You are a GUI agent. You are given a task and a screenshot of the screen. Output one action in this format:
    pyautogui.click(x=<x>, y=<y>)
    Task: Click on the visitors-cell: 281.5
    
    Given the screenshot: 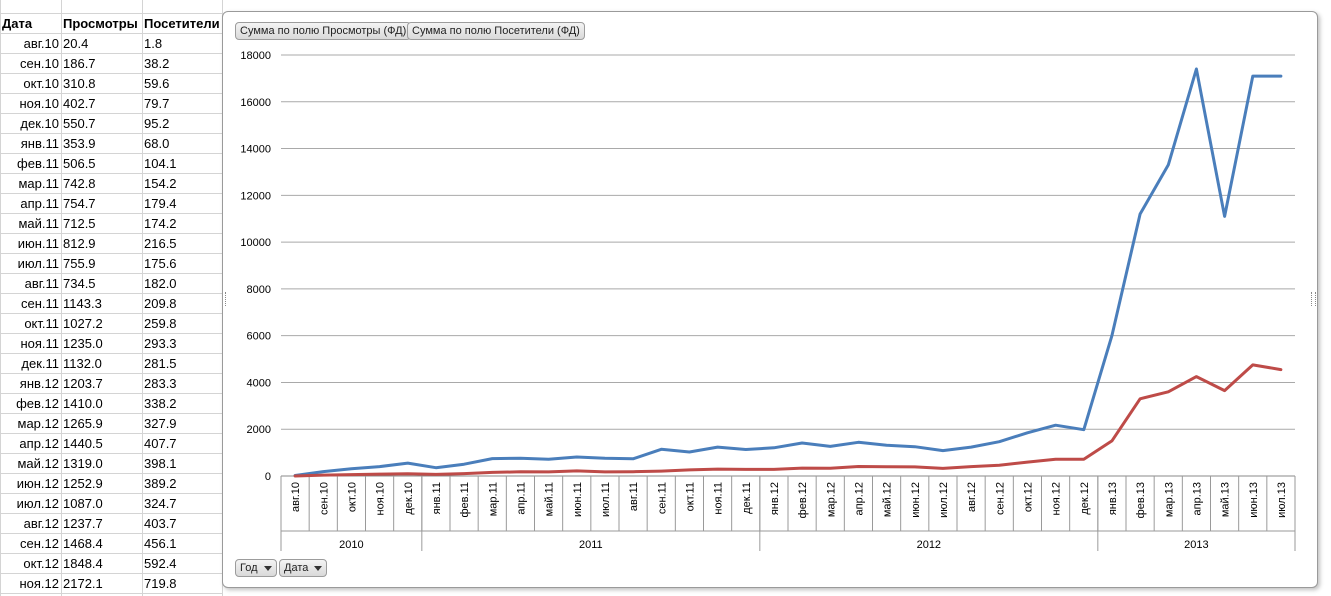 What is the action you would take?
    pyautogui.click(x=160, y=363)
    